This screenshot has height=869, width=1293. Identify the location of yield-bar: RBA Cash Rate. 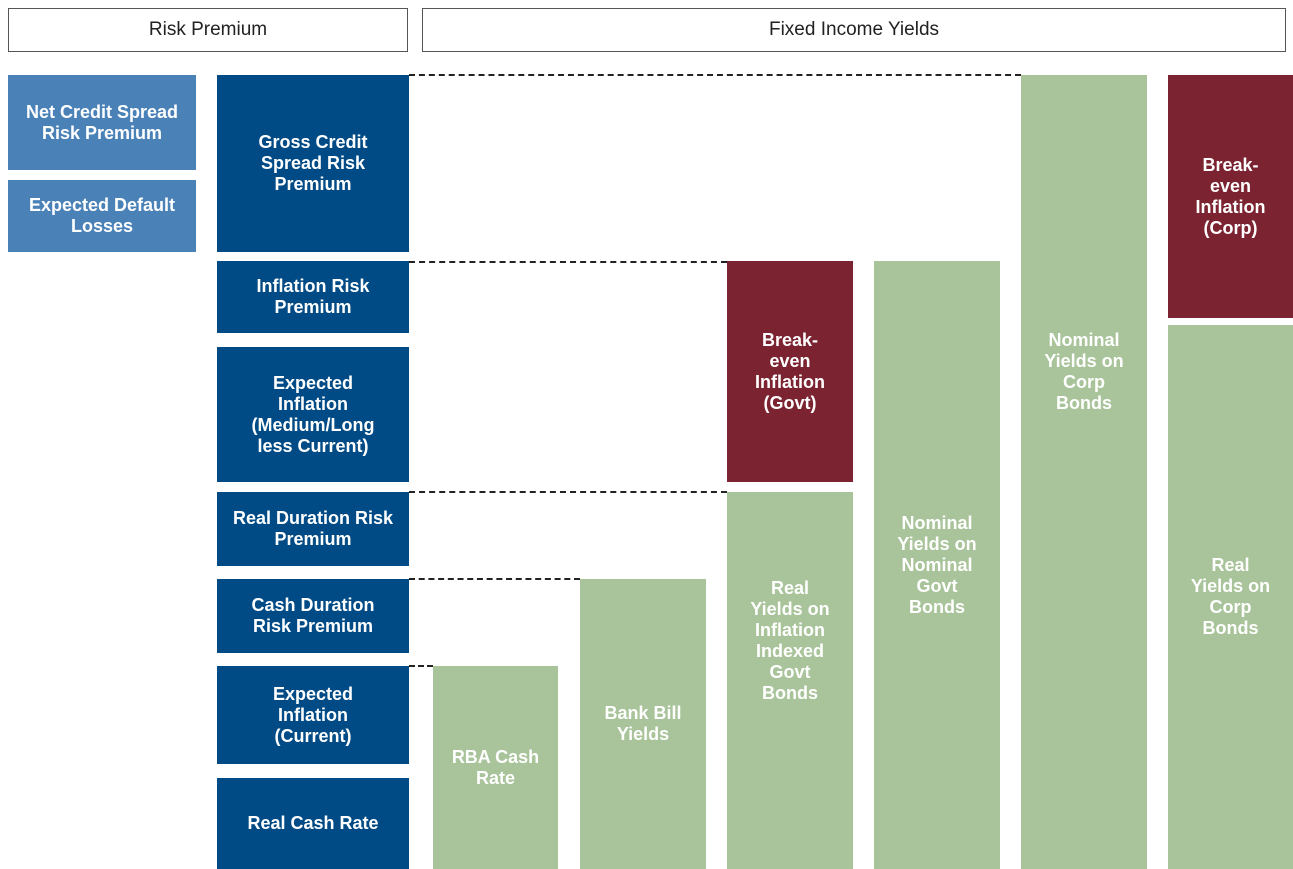
(495, 767).